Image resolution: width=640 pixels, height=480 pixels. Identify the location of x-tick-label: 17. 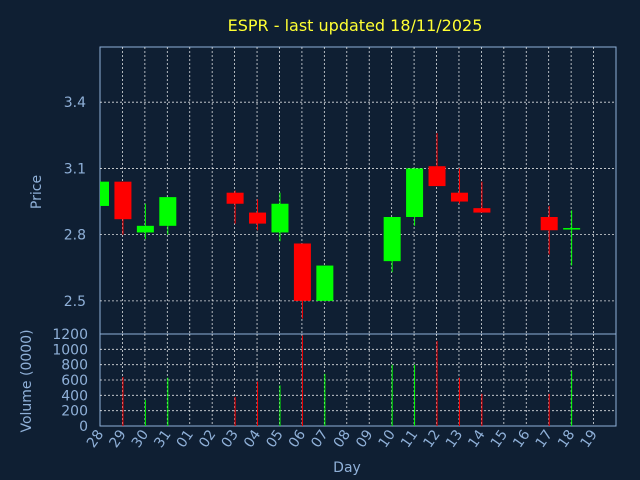
(544, 439).